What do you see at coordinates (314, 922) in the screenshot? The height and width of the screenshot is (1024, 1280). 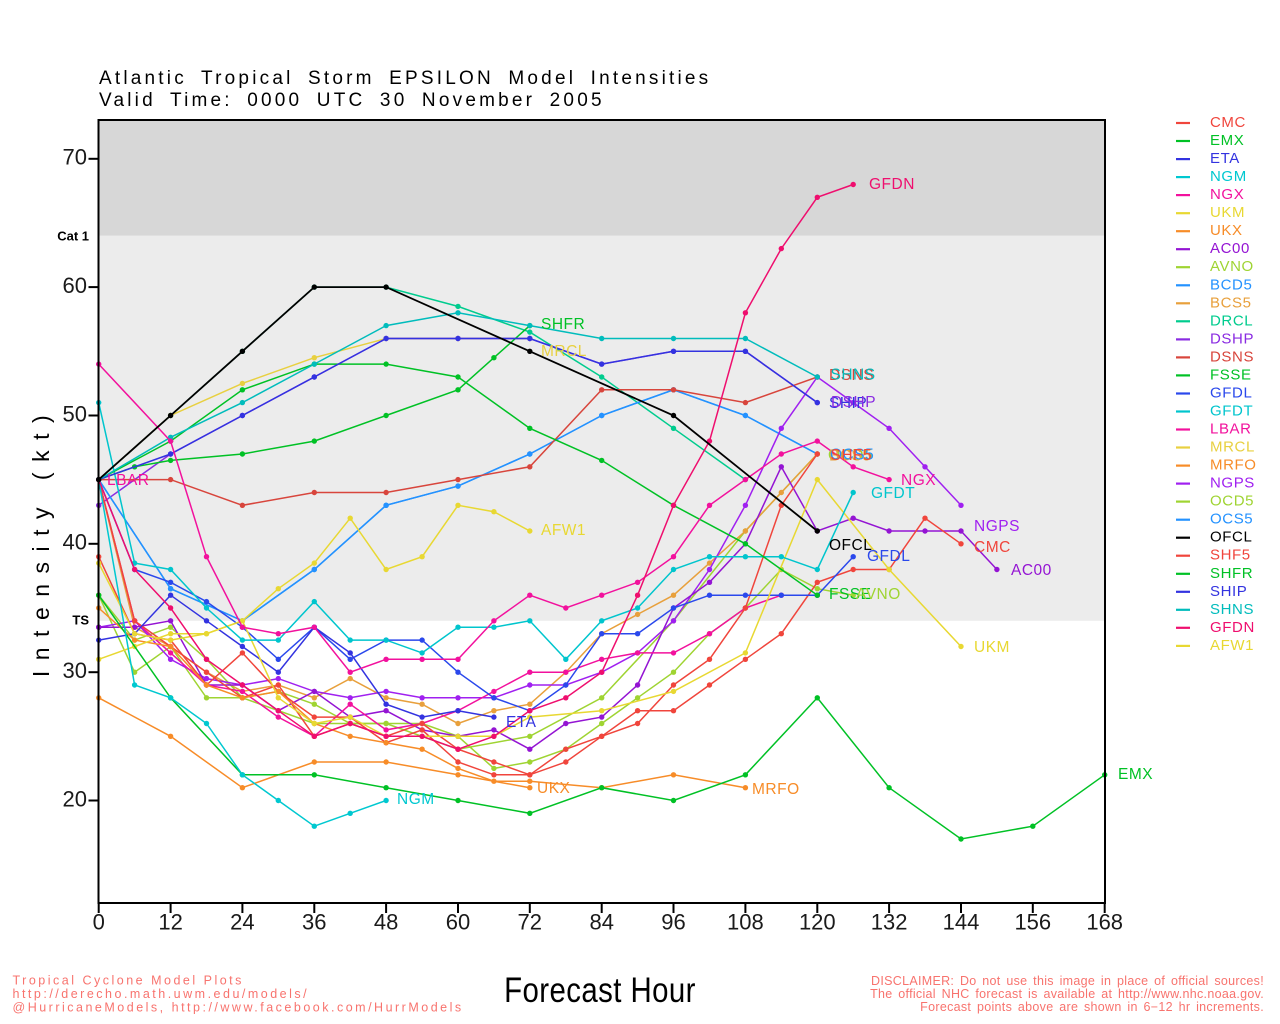 I see `svg-text: 36` at bounding box center [314, 922].